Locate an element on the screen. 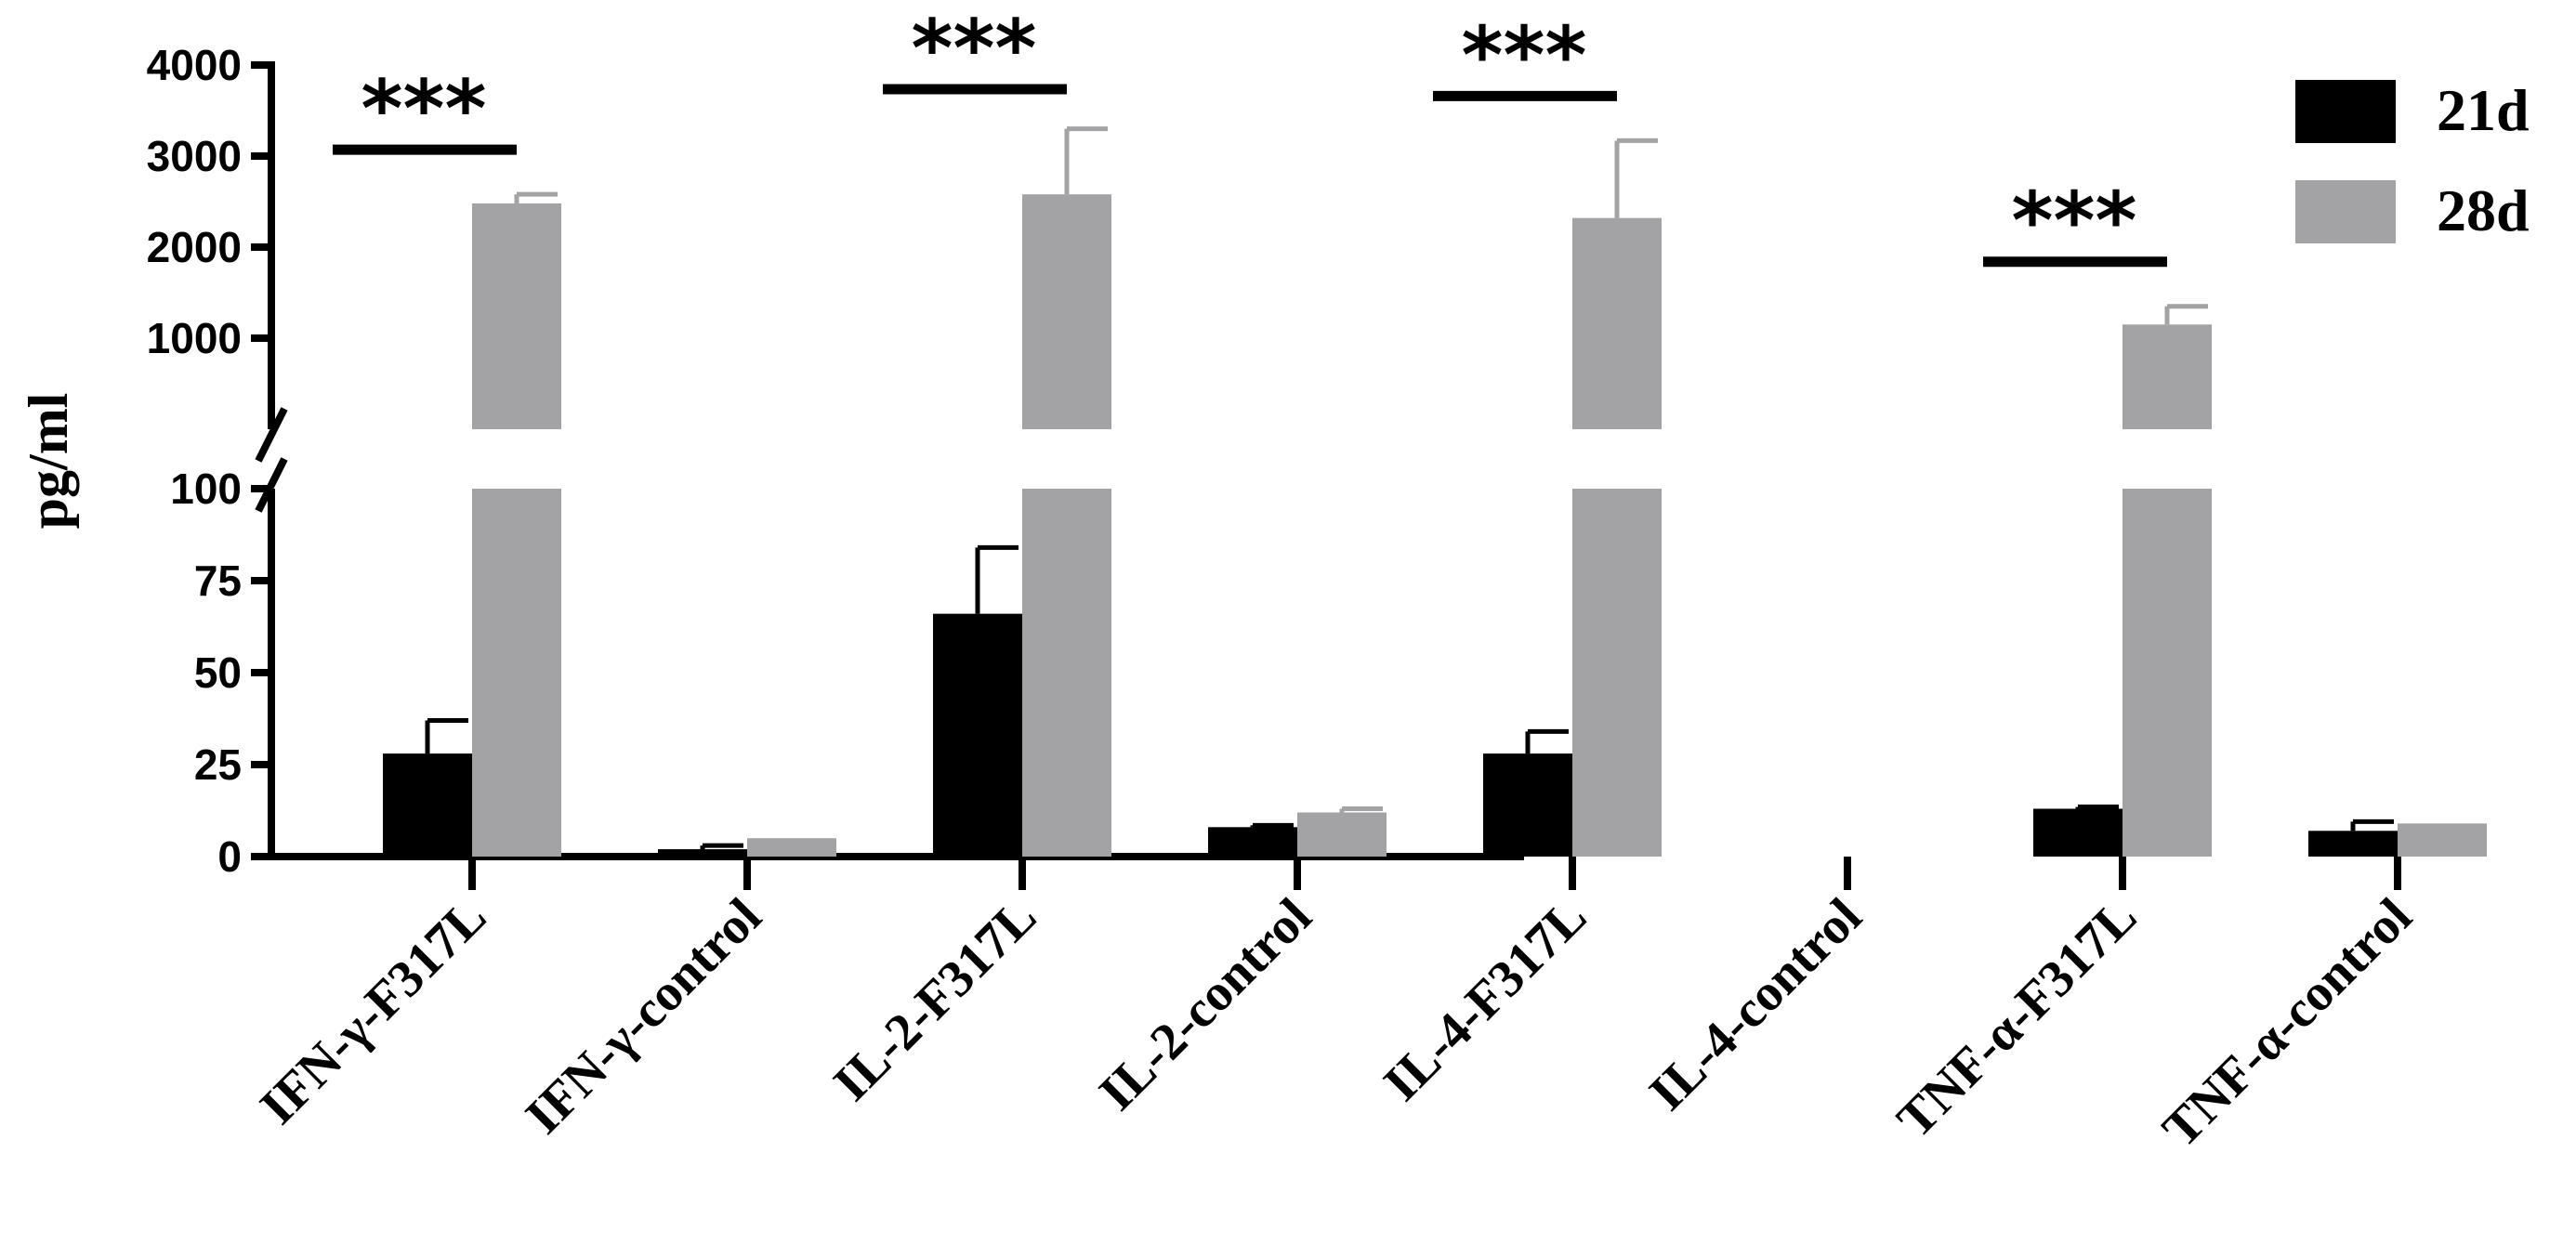 The width and height of the screenshot is (2576, 1257). legend-label-21d: 21d is located at coordinates (2483, 110).